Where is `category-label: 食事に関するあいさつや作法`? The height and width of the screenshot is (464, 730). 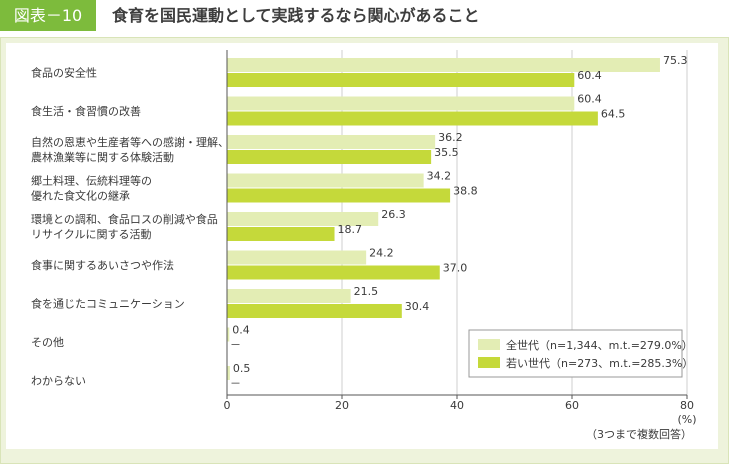
category-label: 食事に関するあいさつや作法 is located at coordinates (102, 265).